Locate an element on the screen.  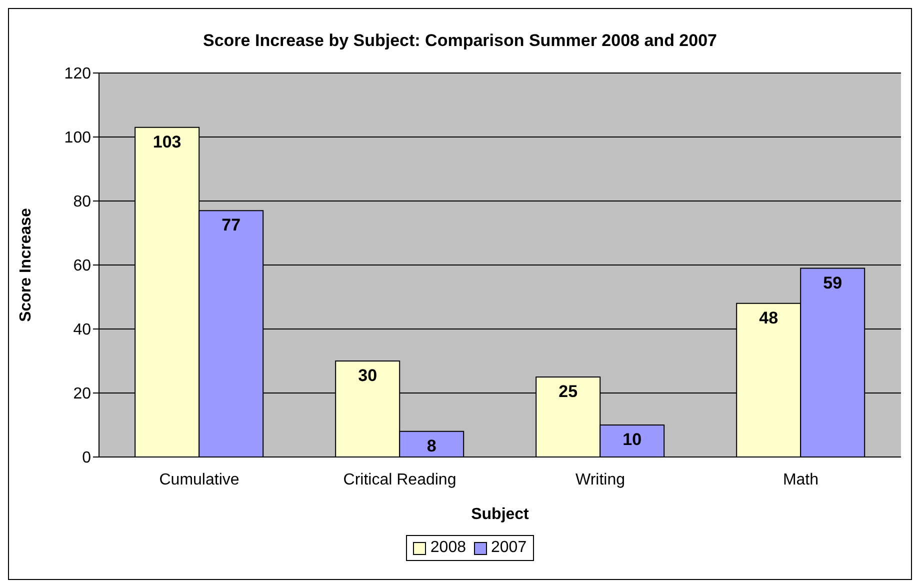
y-tick-label: 40 is located at coordinates (82, 330).